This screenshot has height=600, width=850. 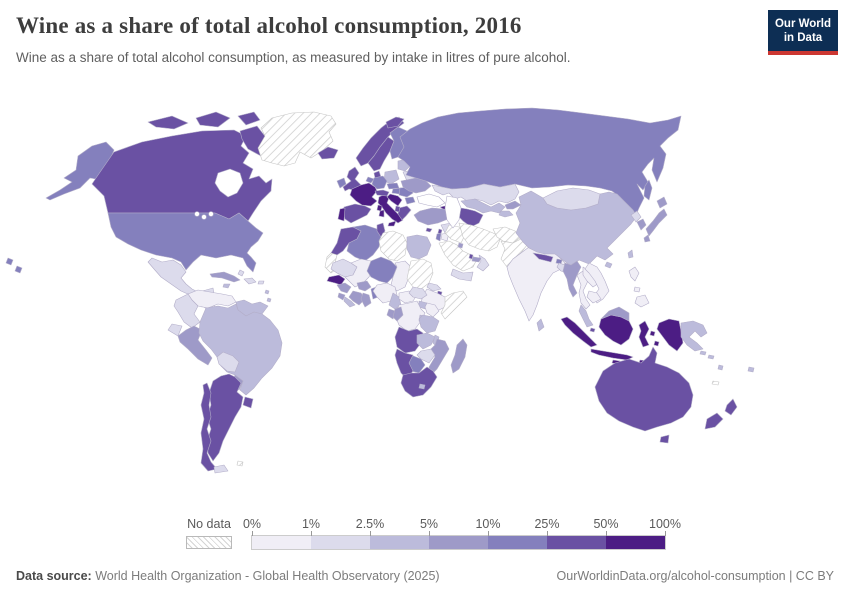 I want to click on country-fiji, so click(x=751, y=369).